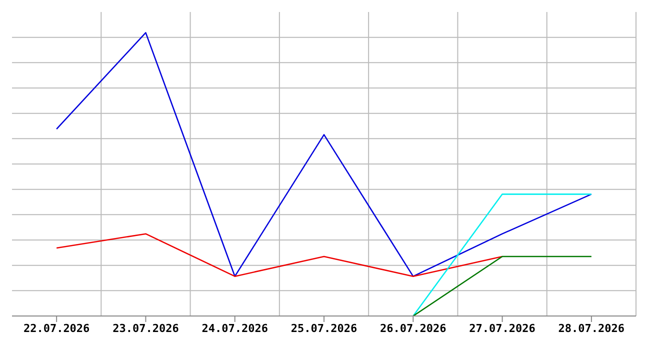 Image resolution: width=670 pixels, height=350 pixels. What do you see at coordinates (591, 328) in the screenshot?
I see `x-tick-label: 28.07.2026` at bounding box center [591, 328].